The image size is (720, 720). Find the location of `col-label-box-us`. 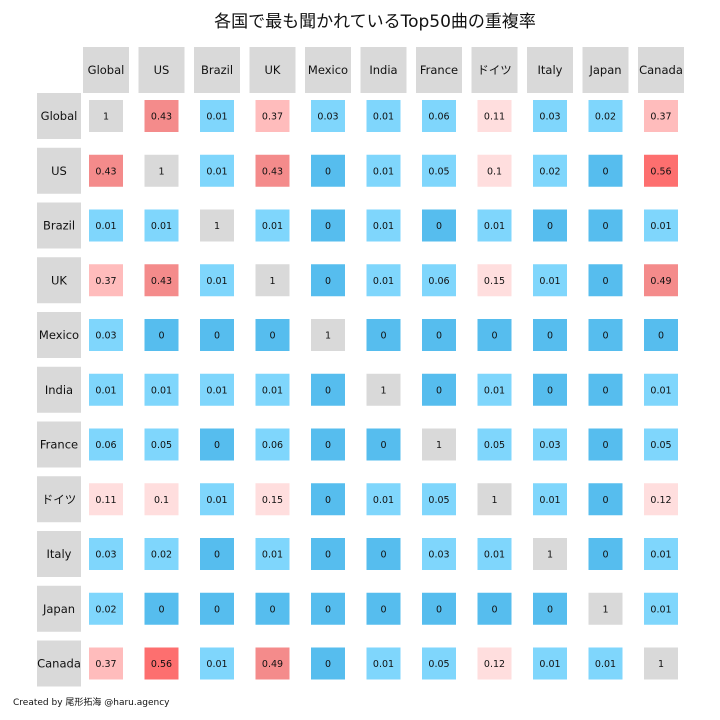

col-label-box-us is located at coordinates (161, 70).